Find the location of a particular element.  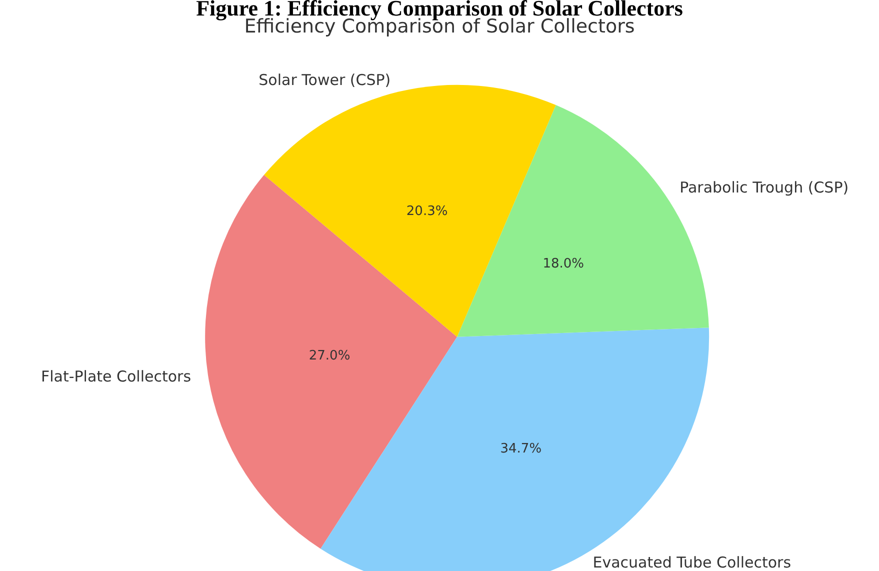

data-label: 18.0% is located at coordinates (563, 264).